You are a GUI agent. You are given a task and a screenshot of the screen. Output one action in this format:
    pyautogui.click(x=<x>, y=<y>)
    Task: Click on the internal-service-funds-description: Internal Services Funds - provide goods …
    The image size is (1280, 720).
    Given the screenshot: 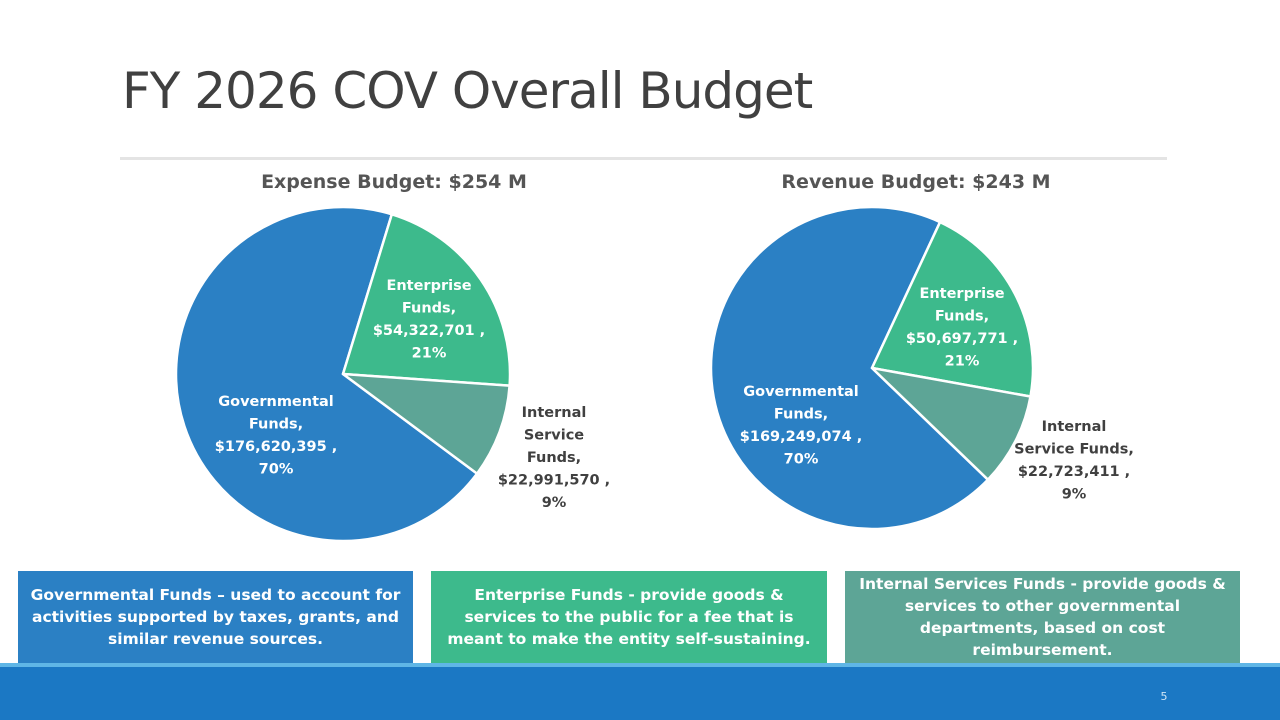 What is the action you would take?
    pyautogui.click(x=1042, y=617)
    